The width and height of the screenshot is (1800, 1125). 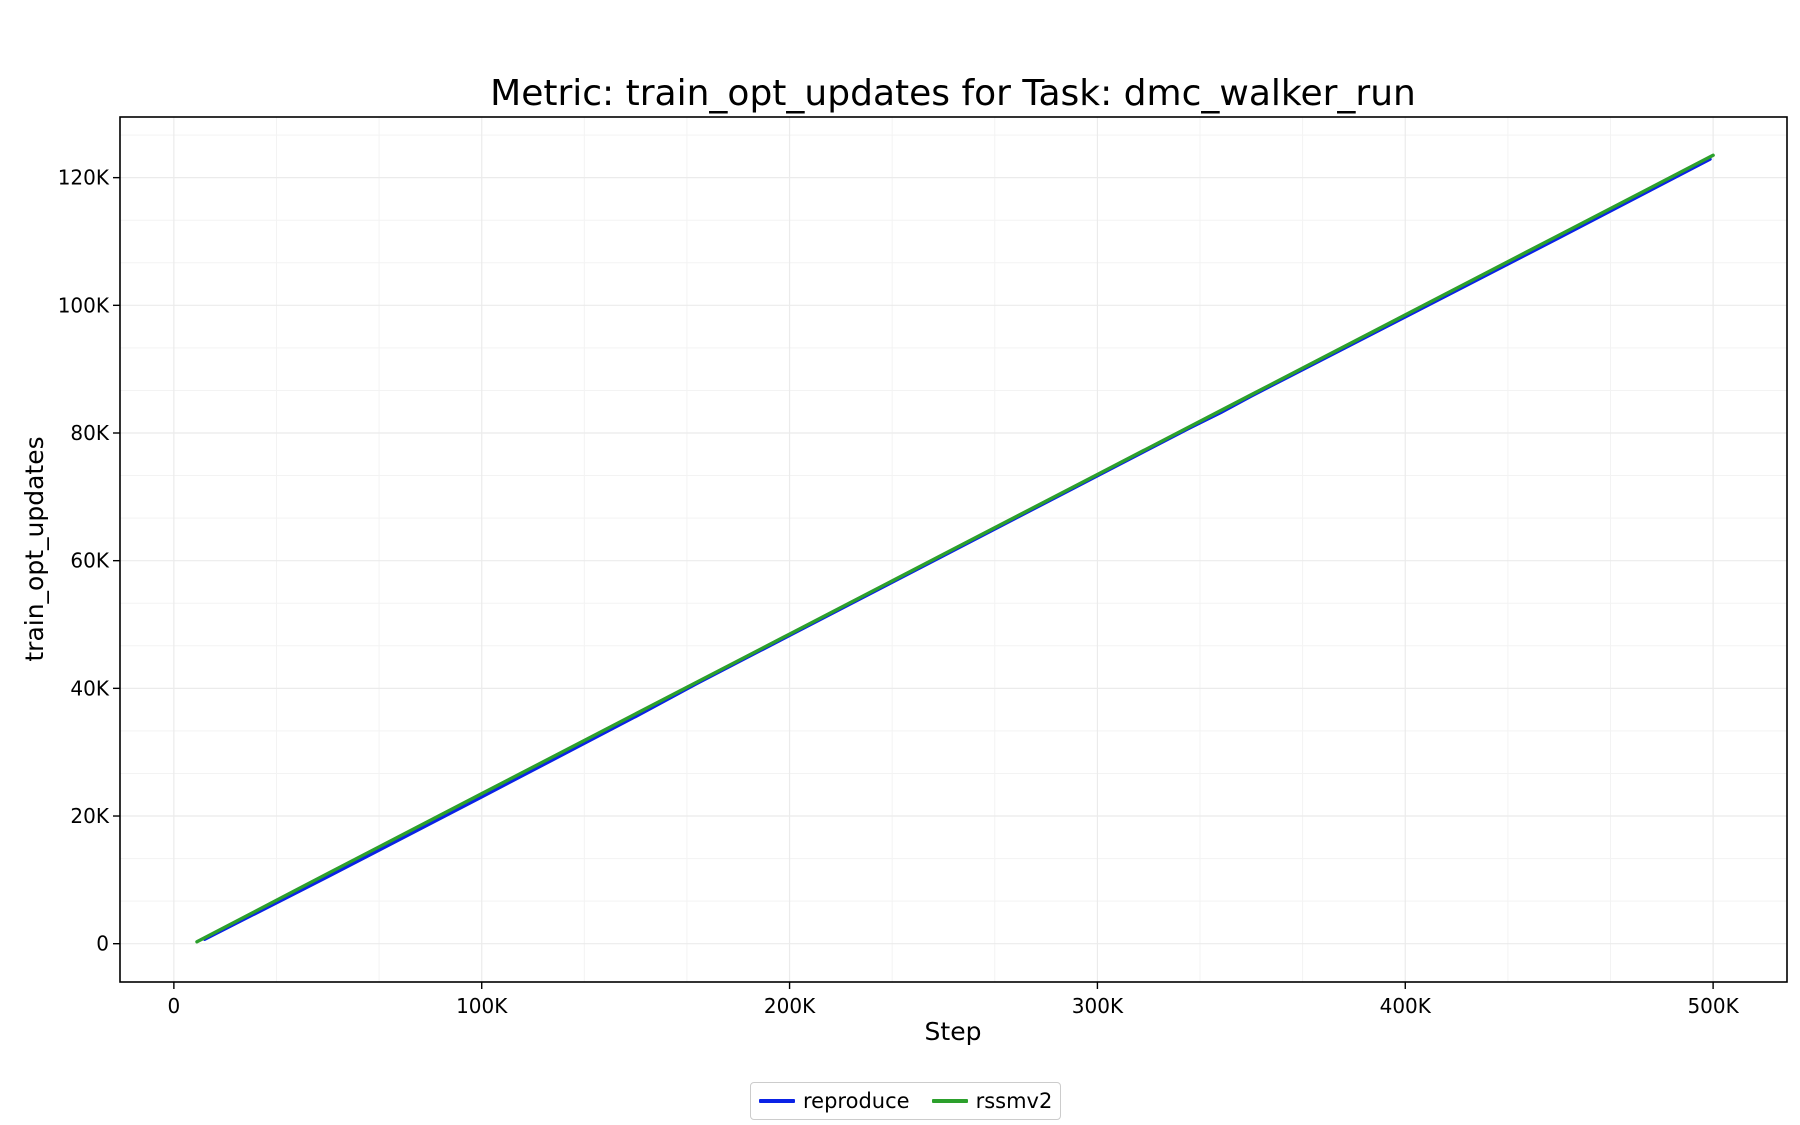 I want to click on legend-label-rssmv2: rssmv2, so click(x=1014, y=1101).